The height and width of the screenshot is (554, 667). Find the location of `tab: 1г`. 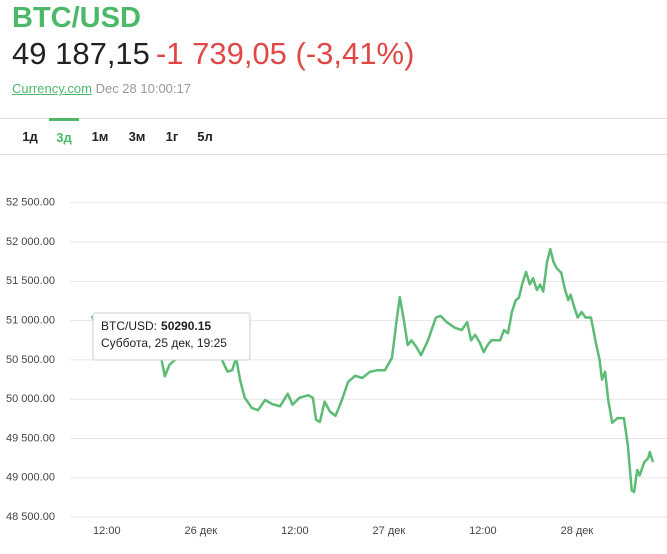

tab: 1г is located at coordinates (172, 136).